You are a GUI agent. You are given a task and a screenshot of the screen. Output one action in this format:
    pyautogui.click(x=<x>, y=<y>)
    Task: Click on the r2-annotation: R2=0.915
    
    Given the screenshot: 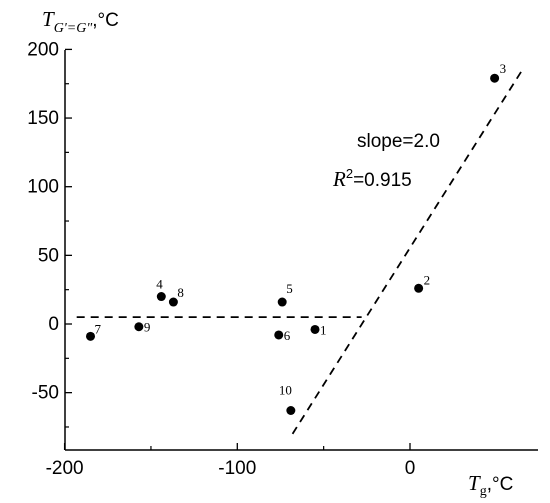 What is the action you would take?
    pyautogui.click(x=372, y=178)
    